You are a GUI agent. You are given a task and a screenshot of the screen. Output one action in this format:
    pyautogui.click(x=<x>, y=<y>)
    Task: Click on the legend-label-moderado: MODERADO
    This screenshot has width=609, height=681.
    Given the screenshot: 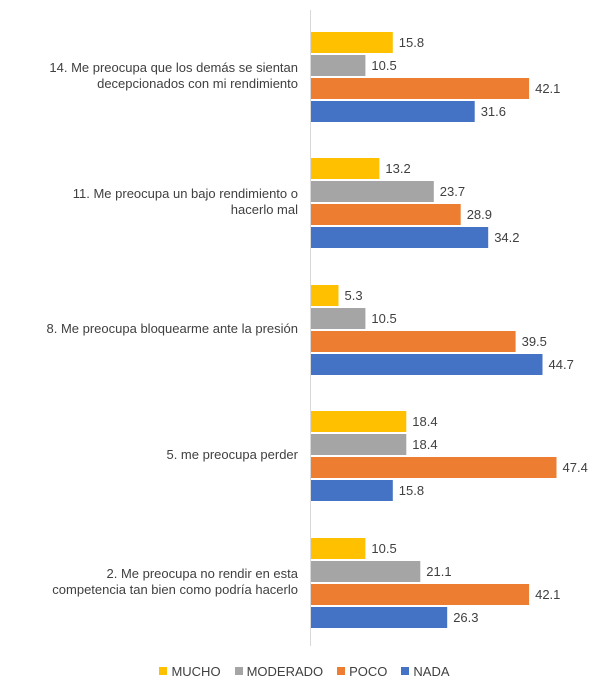 What is the action you would take?
    pyautogui.click(x=285, y=671)
    